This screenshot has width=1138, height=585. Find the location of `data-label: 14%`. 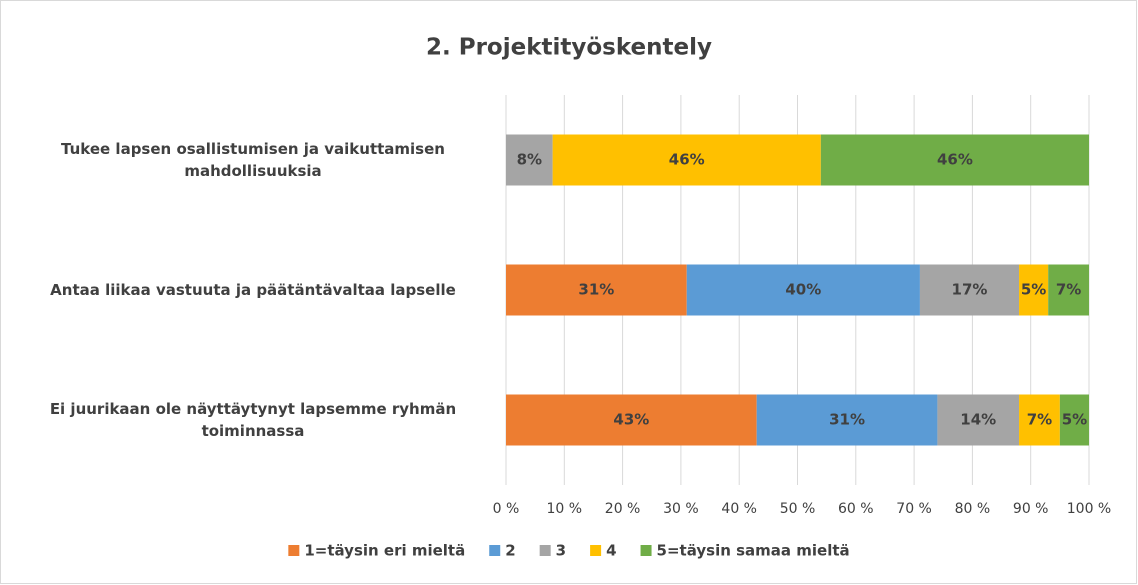

data-label: 14% is located at coordinates (978, 420).